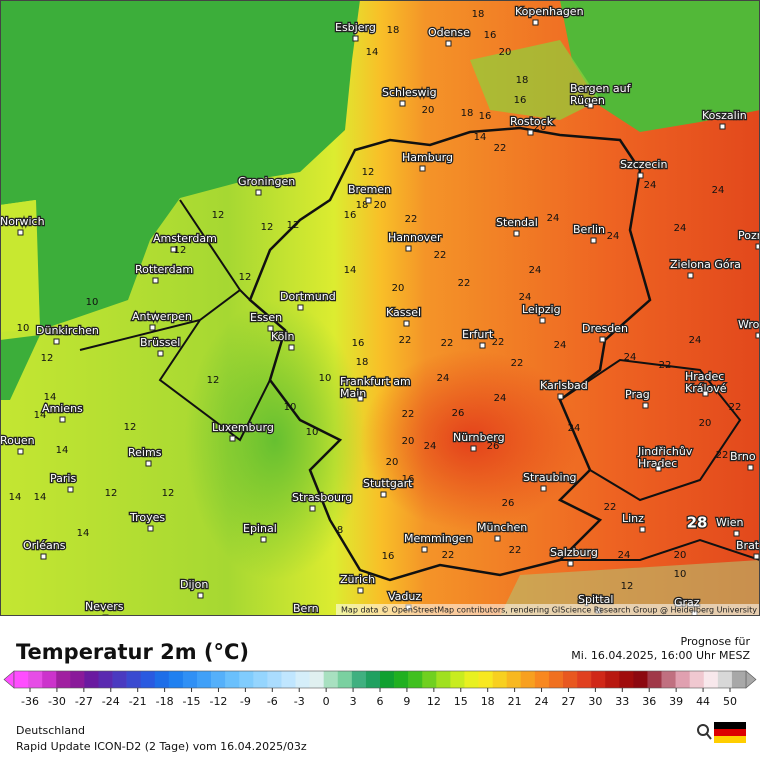  Describe the element at coordinates (403, 312) in the screenshot. I see `city-label: Kassel` at that location.